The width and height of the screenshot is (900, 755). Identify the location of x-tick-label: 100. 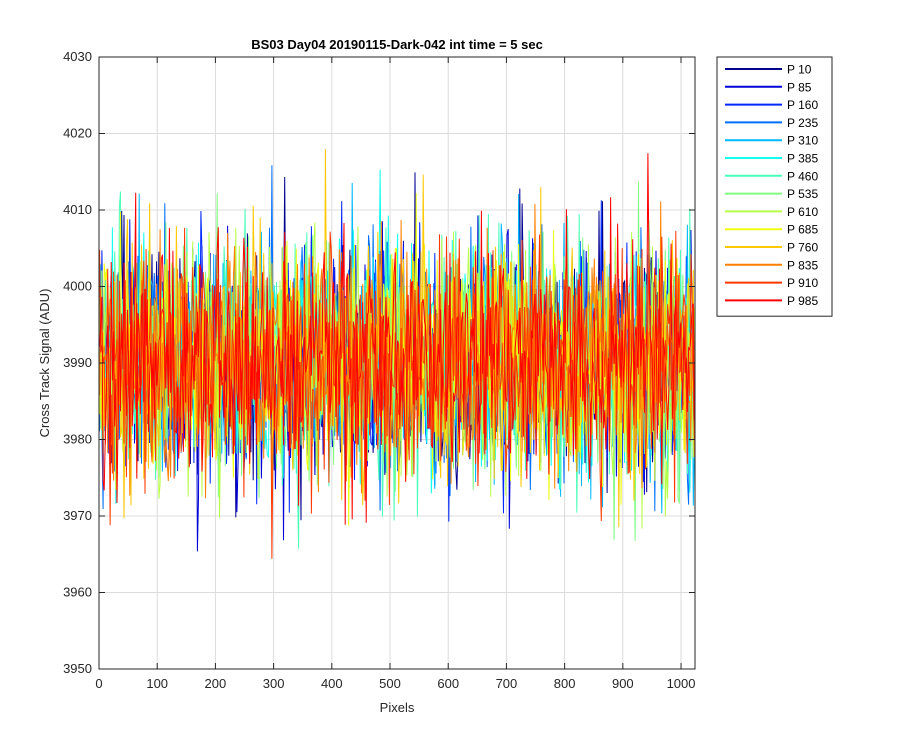
(157, 683).